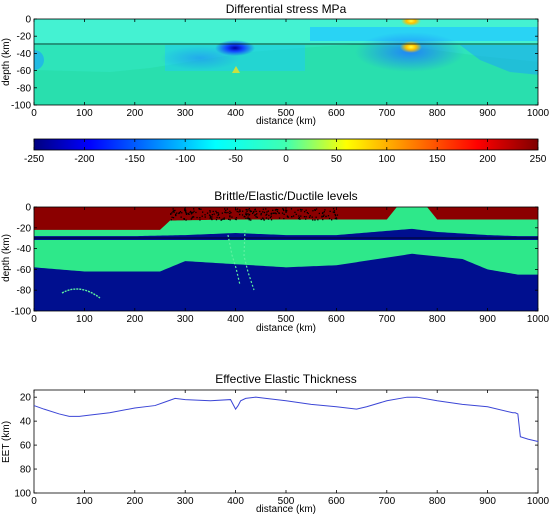 The height and width of the screenshot is (518, 550). What do you see at coordinates (34, 501) in the screenshot?
I see `x-tick-label: 0` at bounding box center [34, 501].